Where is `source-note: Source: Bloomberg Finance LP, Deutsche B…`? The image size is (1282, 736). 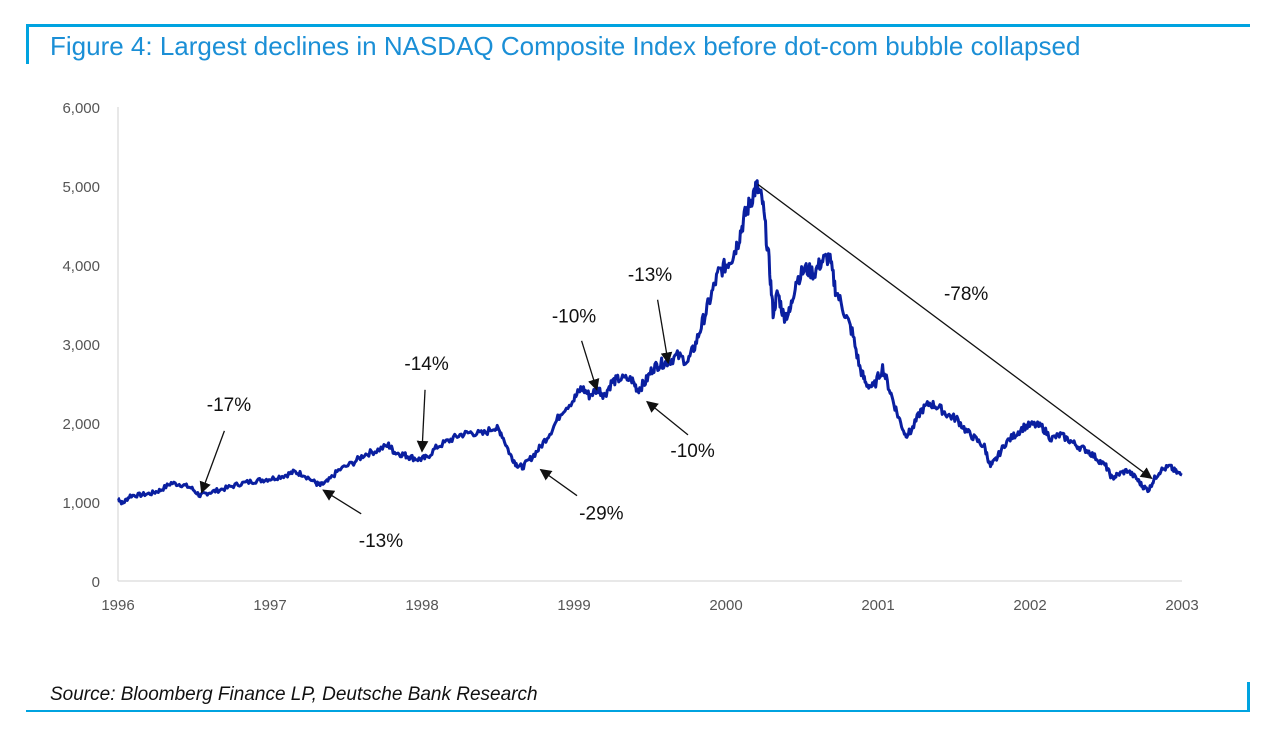 source-note: Source: Bloomberg Finance LP, Deutsche B… is located at coordinates (294, 694).